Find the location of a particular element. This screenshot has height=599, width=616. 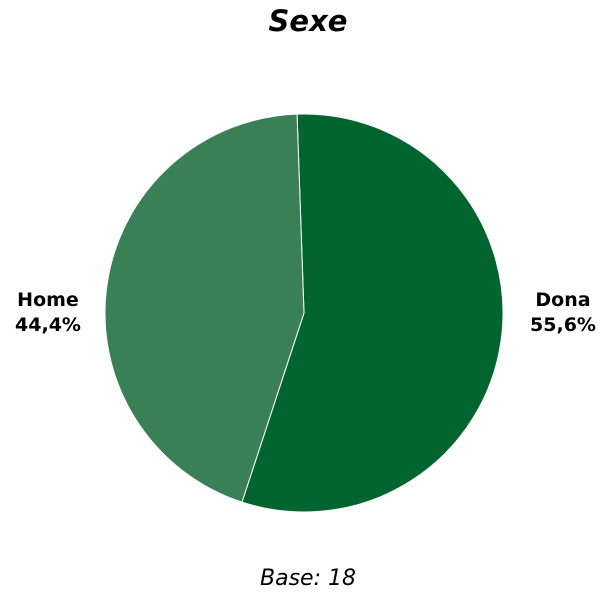

slice-category-home: Home is located at coordinates (48, 300).